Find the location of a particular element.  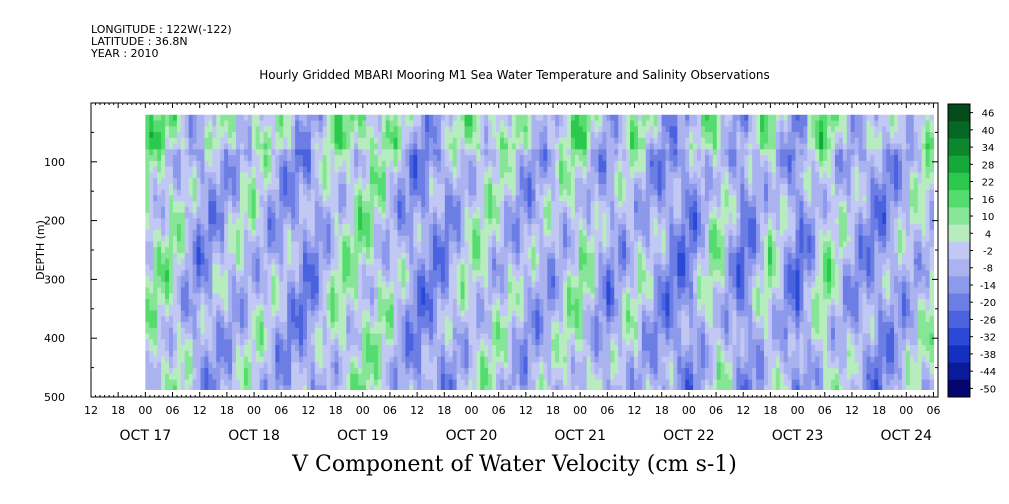

latitude-label: LATITUDE : 36.8N is located at coordinates (139, 41).